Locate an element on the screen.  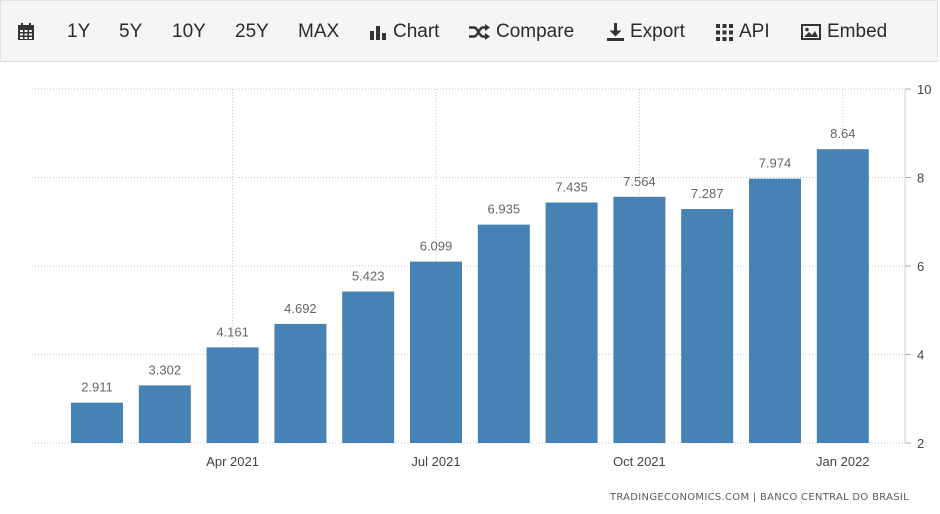
api-button-label: API is located at coordinates (754, 31).